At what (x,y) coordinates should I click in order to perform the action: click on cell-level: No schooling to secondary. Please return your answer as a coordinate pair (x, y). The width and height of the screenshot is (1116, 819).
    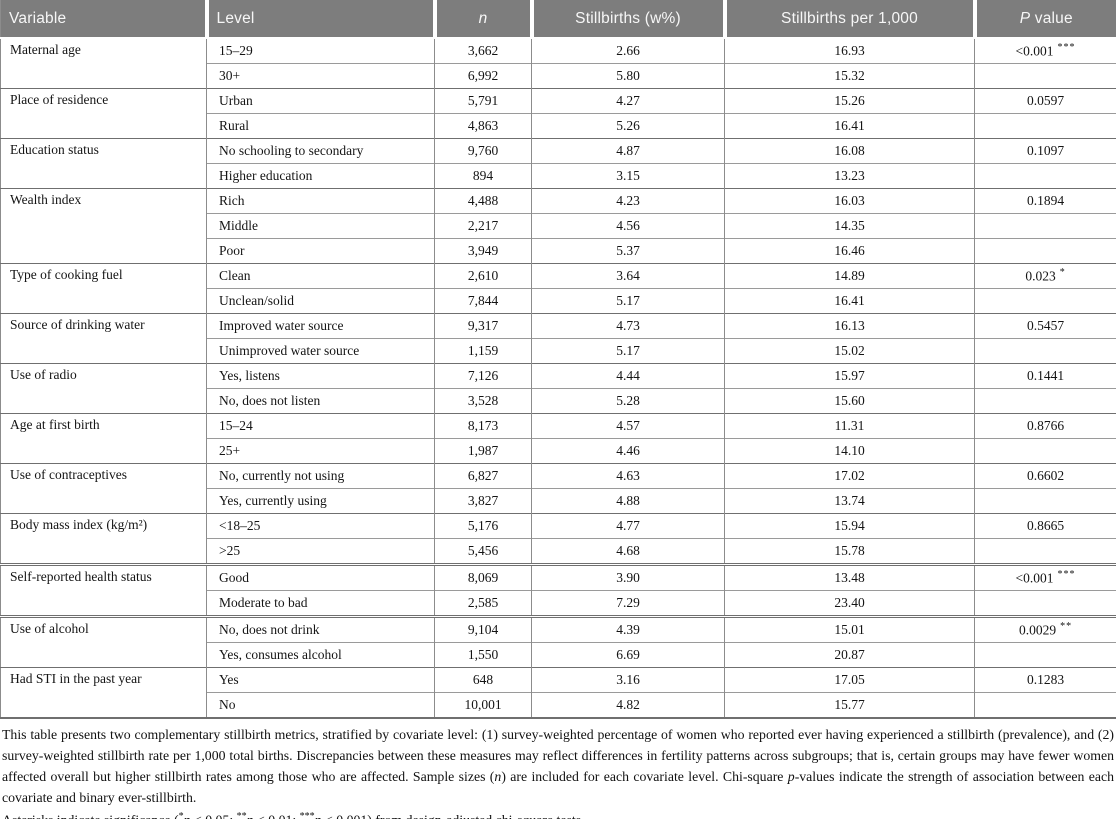
    Looking at the image, I should click on (320, 151).